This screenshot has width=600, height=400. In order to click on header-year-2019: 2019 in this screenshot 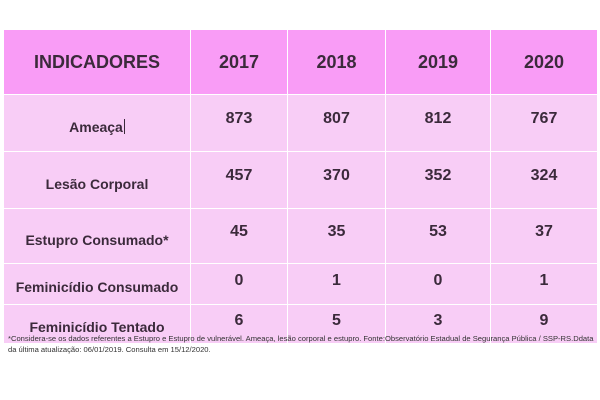, I will do `click(438, 62)`.